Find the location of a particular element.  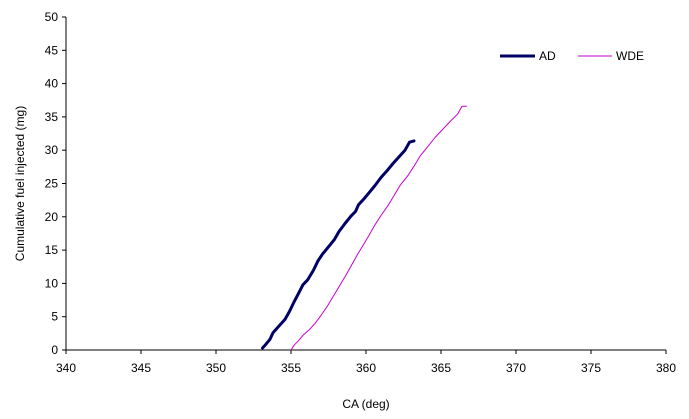

x-tick-label: 345 is located at coordinates (141, 368).